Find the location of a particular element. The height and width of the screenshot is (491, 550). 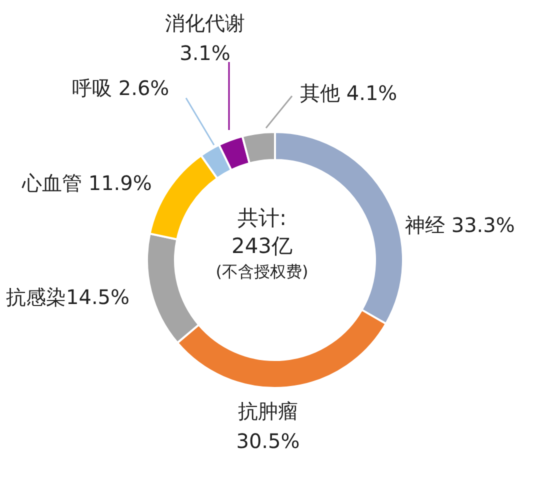

slice-label: 心血管 11.9% is located at coordinates (86, 183).